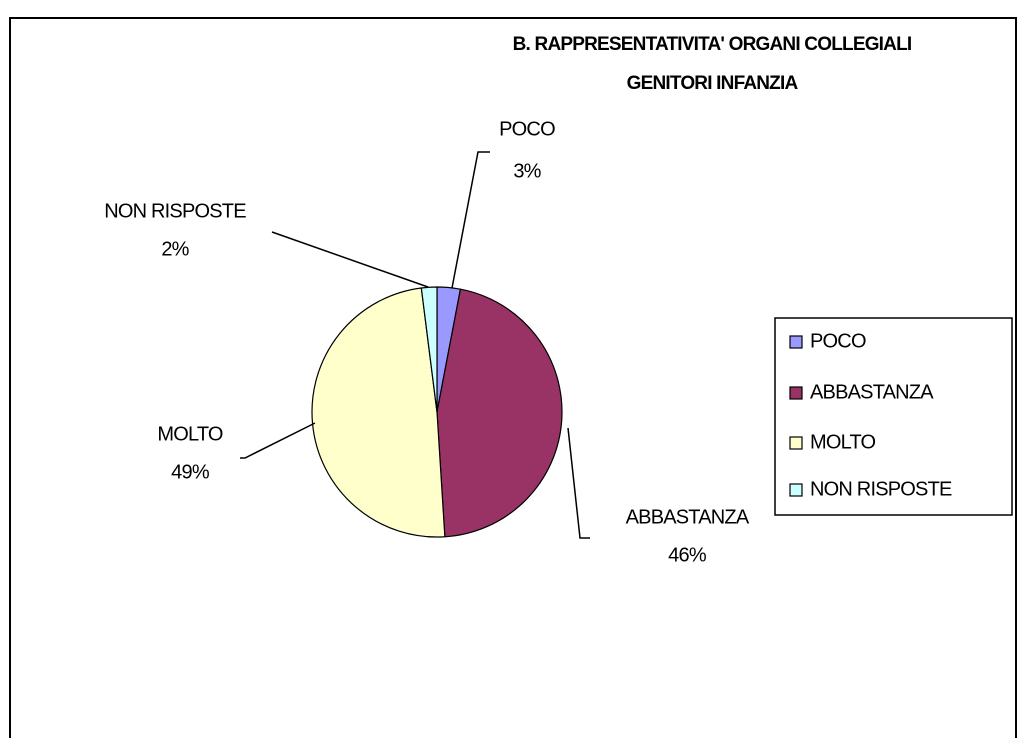  What do you see at coordinates (712, 44) in the screenshot?
I see `chart-title: B. RAPPRESENTATIVITA' ORGANI COLLEGIALI` at bounding box center [712, 44].